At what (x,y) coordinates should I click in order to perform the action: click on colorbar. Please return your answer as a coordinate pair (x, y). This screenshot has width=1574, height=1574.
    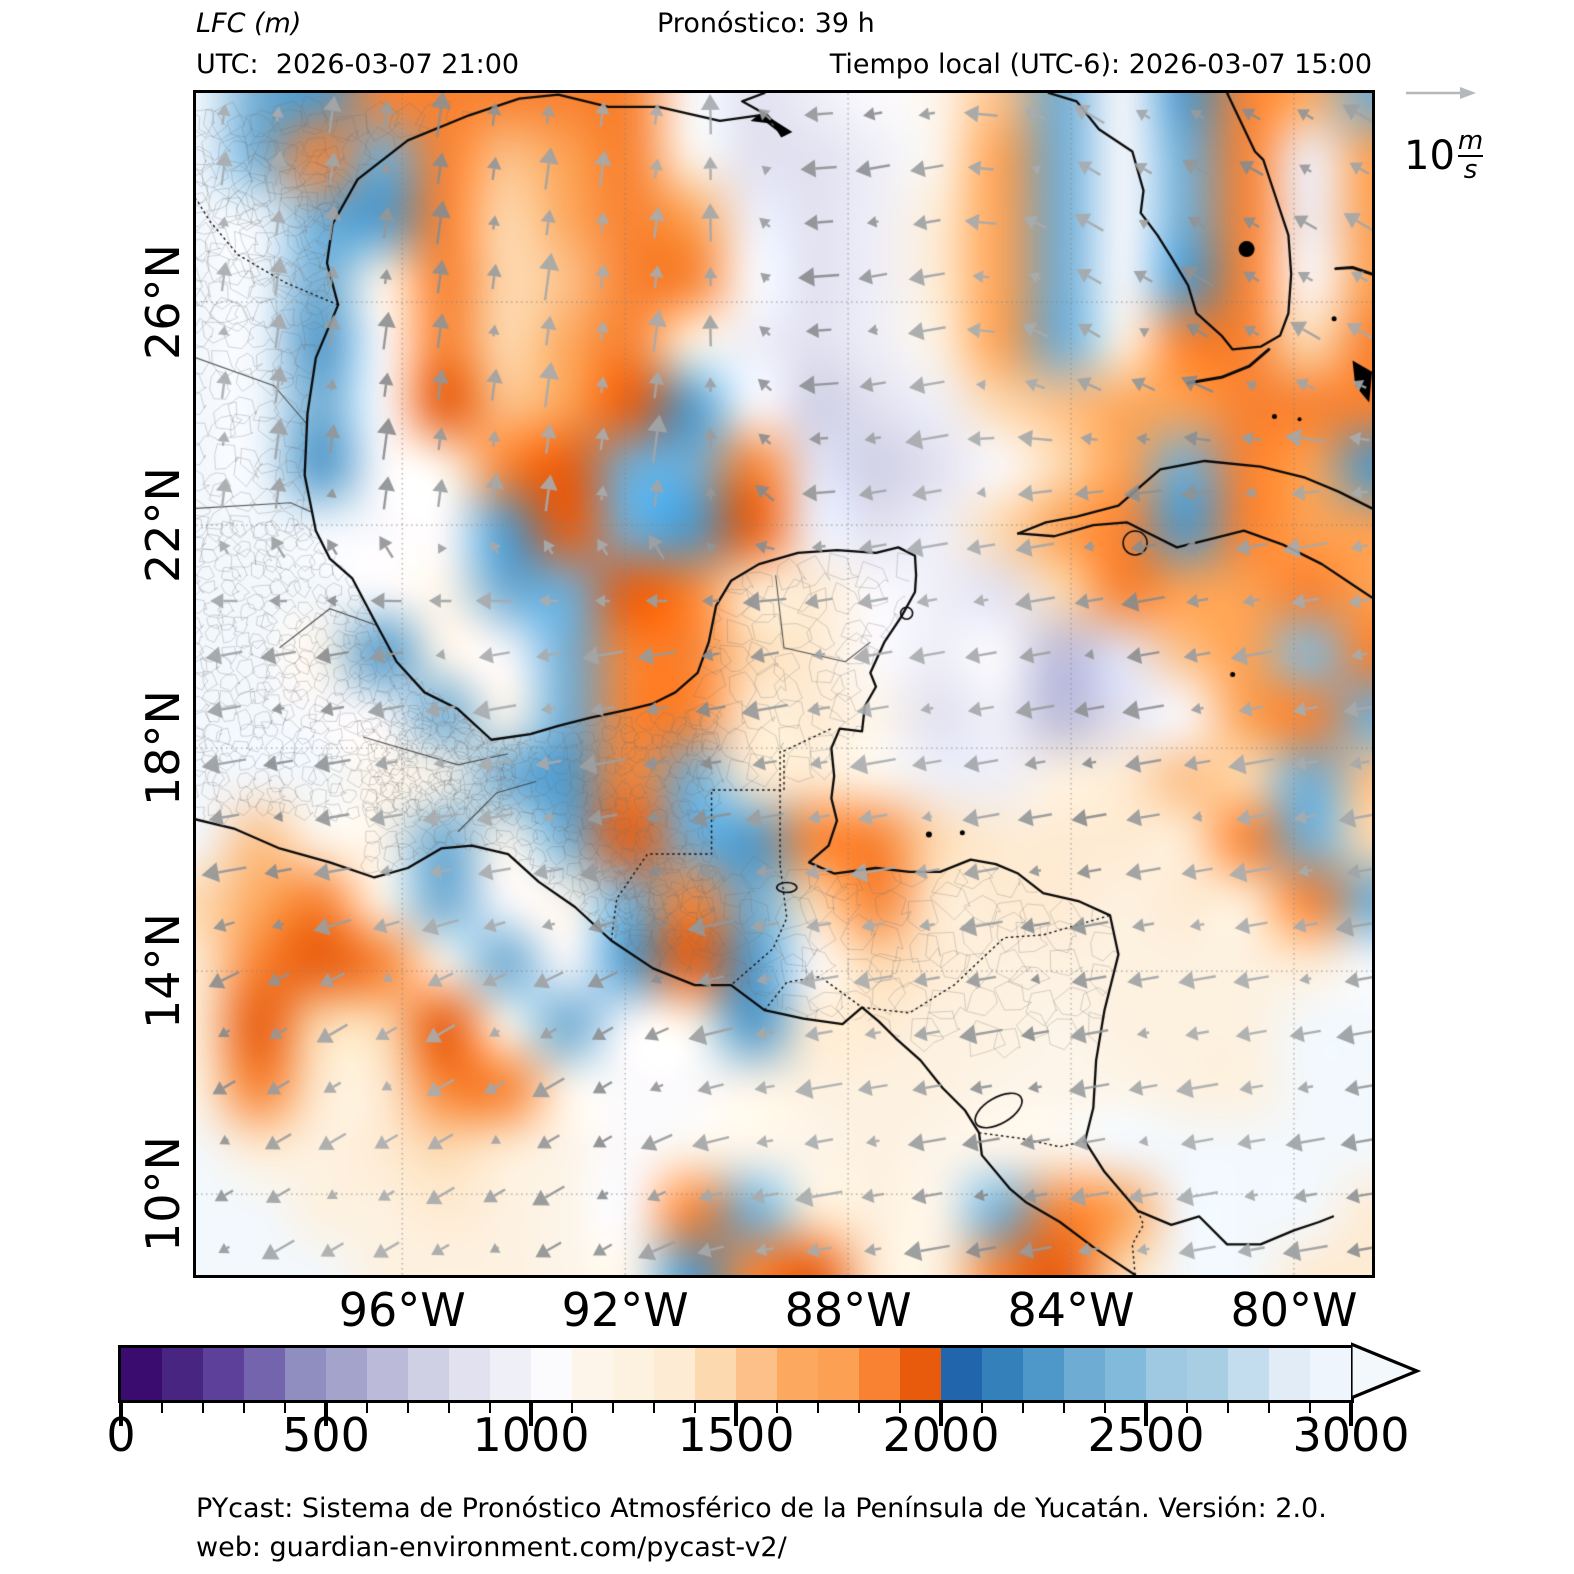
    Looking at the image, I should click on (736, 1374).